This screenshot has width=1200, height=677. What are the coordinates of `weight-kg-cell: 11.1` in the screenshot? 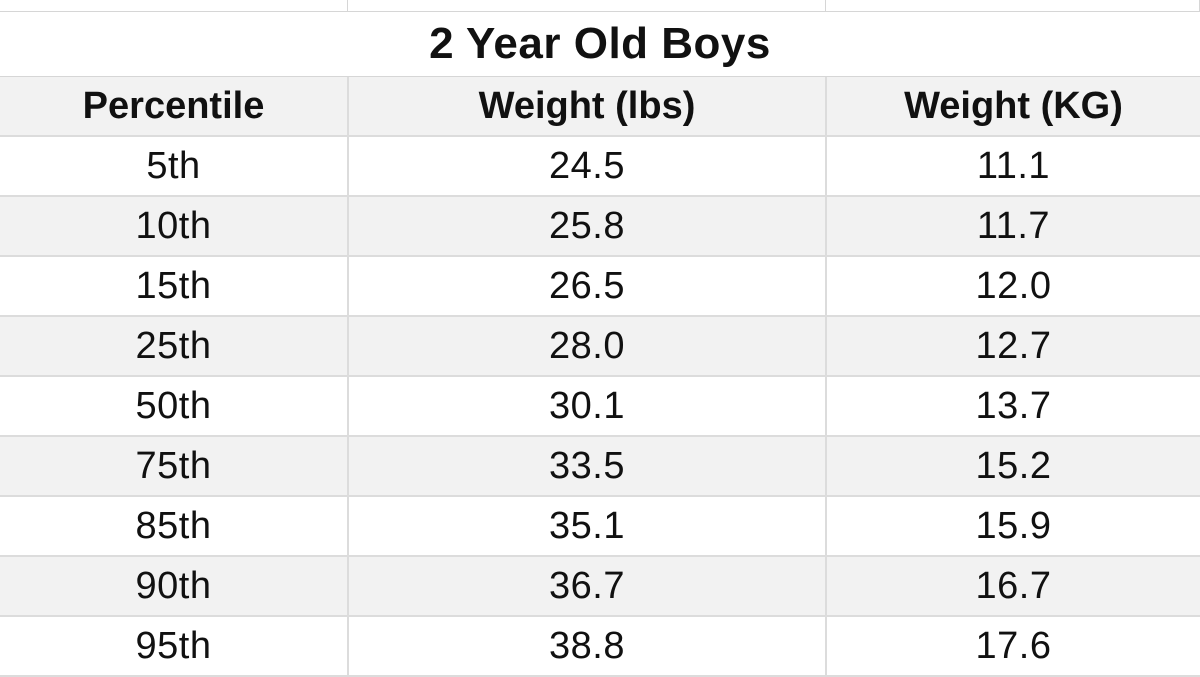 It's located at (1013, 166).